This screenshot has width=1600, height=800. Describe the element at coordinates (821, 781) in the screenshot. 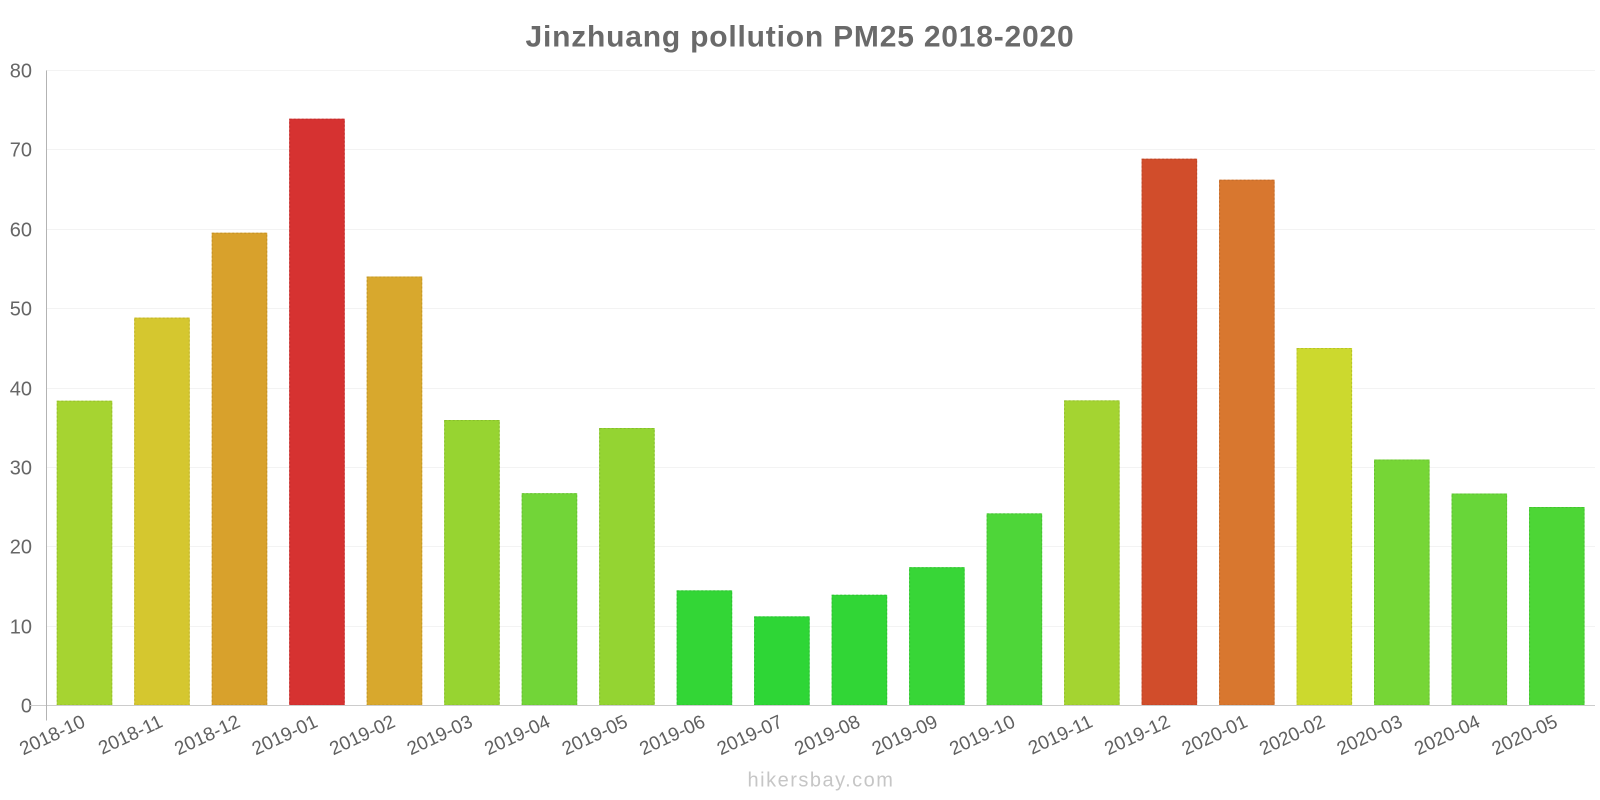

I see `svg-text: hikersbay.com` at that location.